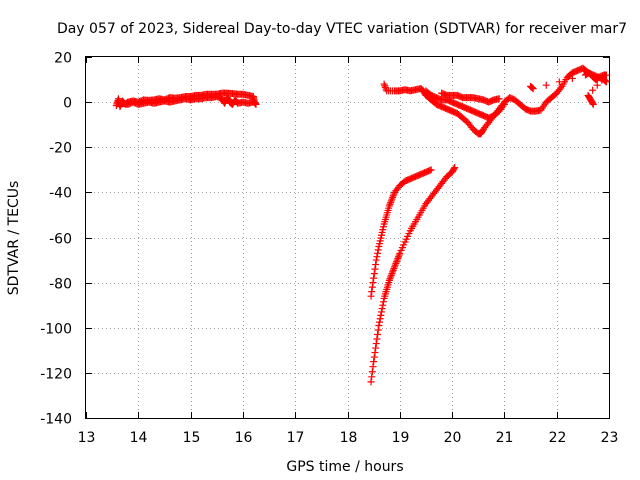 Image resolution: width=640 pixels, height=480 pixels. Describe the element at coordinates (63, 59) in the screenshot. I see `y-tick-label: 20` at that location.